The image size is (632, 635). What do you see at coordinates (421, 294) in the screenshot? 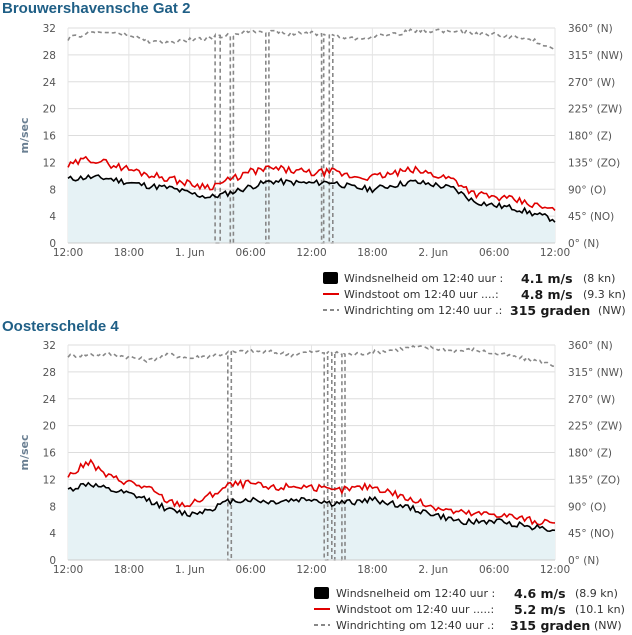
I see `legend-label: Windstoot om 12:40 uur ....:` at bounding box center [421, 294].